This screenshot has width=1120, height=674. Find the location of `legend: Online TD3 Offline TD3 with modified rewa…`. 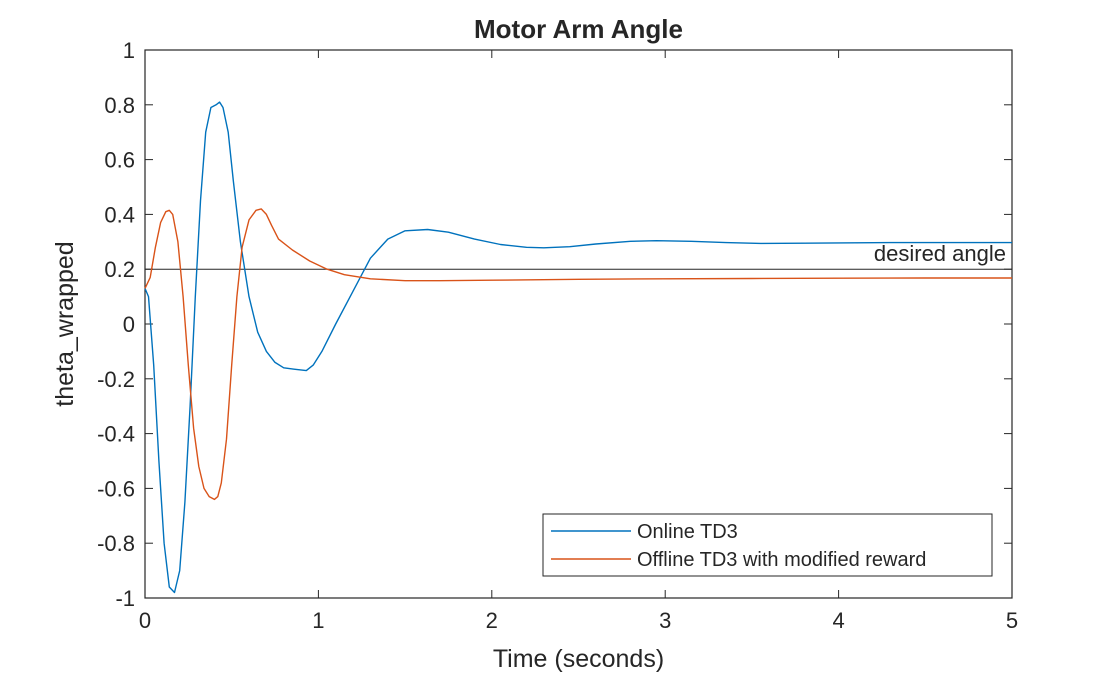

legend: Online TD3 Offline TD3 with modified rewa… is located at coordinates (767, 545).